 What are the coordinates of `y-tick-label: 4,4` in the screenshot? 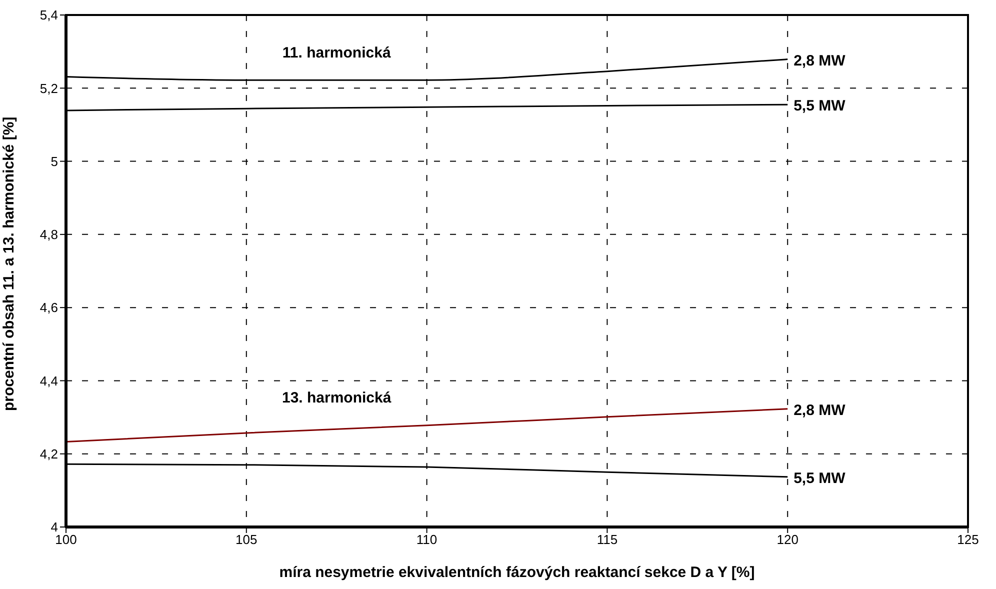 It's located at (49, 380).